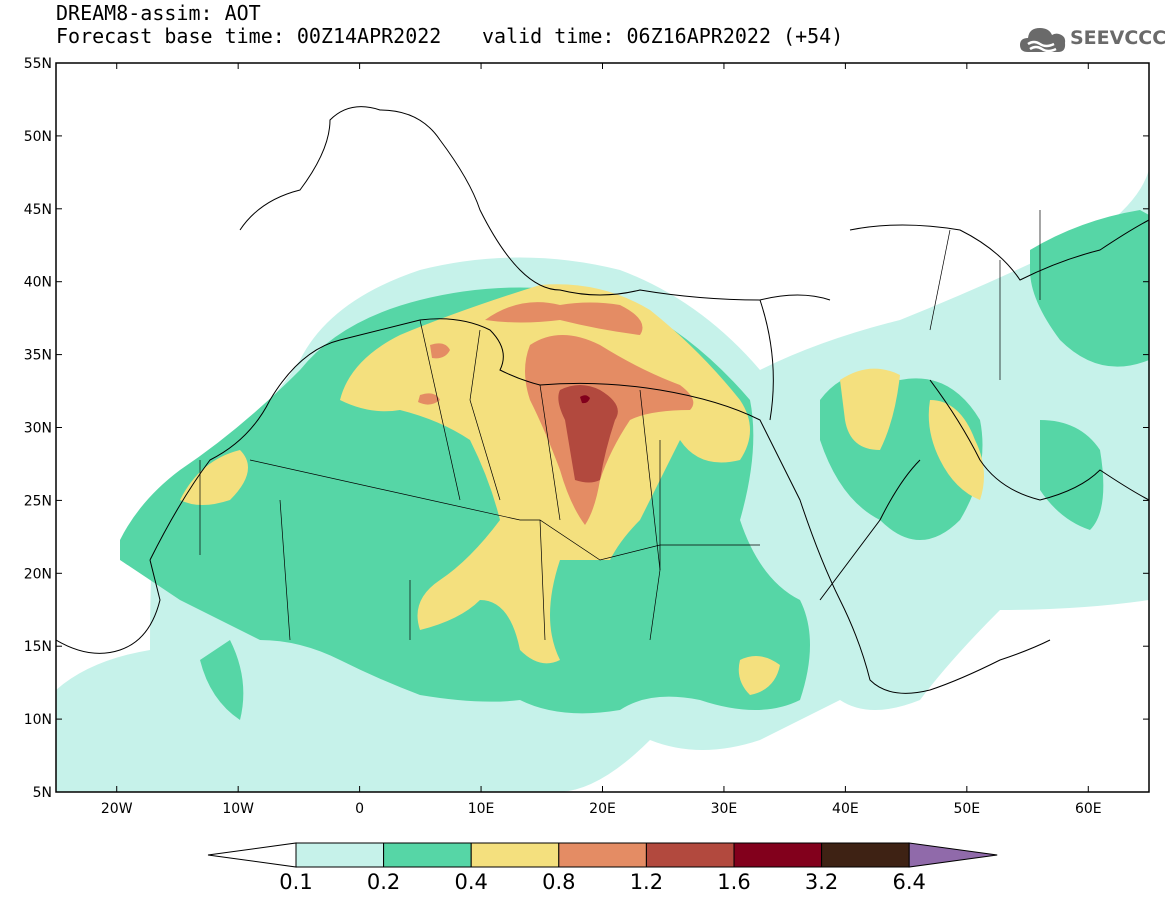 The image size is (1165, 905). What do you see at coordinates (821, 882) in the screenshot?
I see `colorbar-label: 3.2` at bounding box center [821, 882].